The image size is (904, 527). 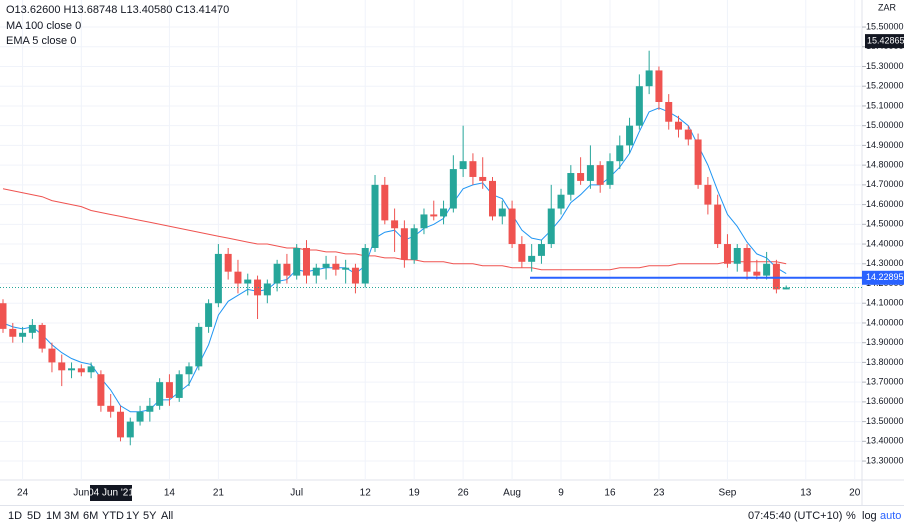 What do you see at coordinates (885, 184) in the screenshot?
I see `y-tick-label: 14.70000` at bounding box center [885, 184].